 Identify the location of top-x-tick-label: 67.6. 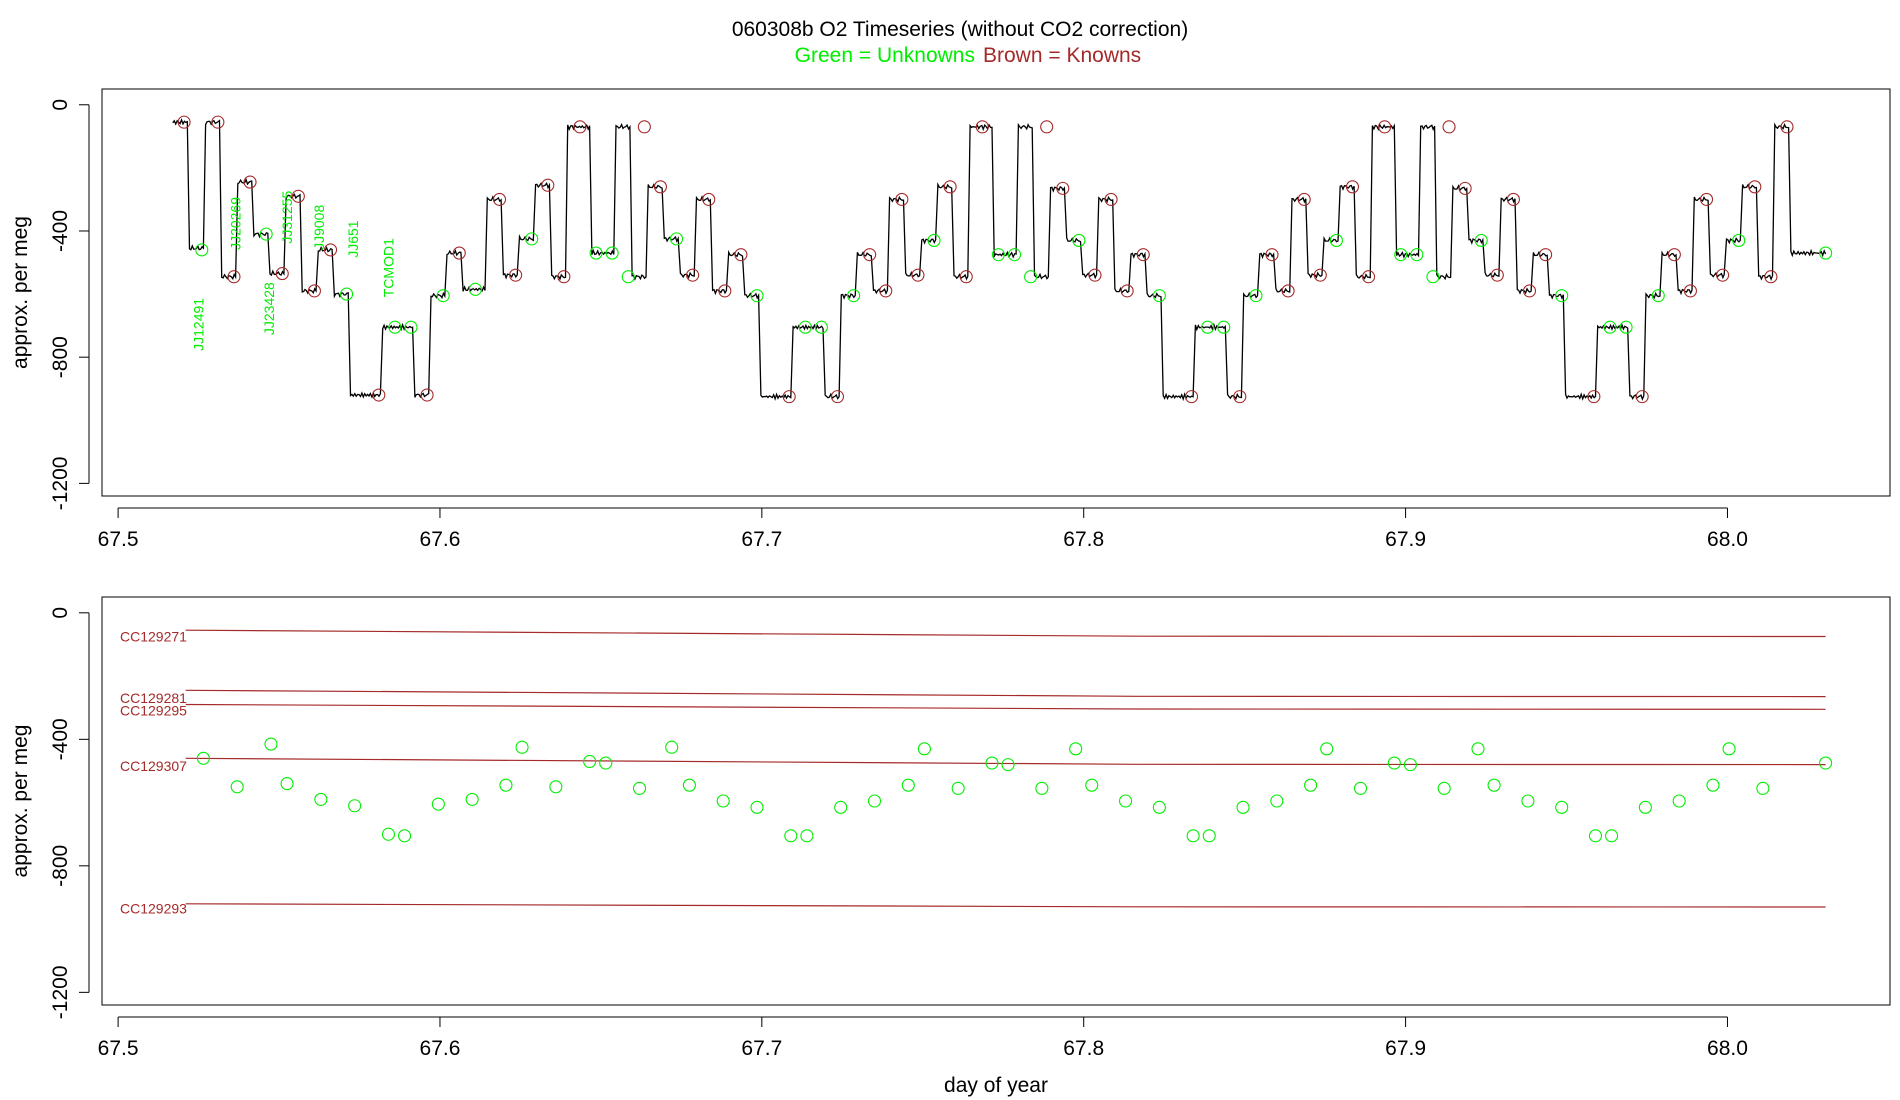
(440, 539).